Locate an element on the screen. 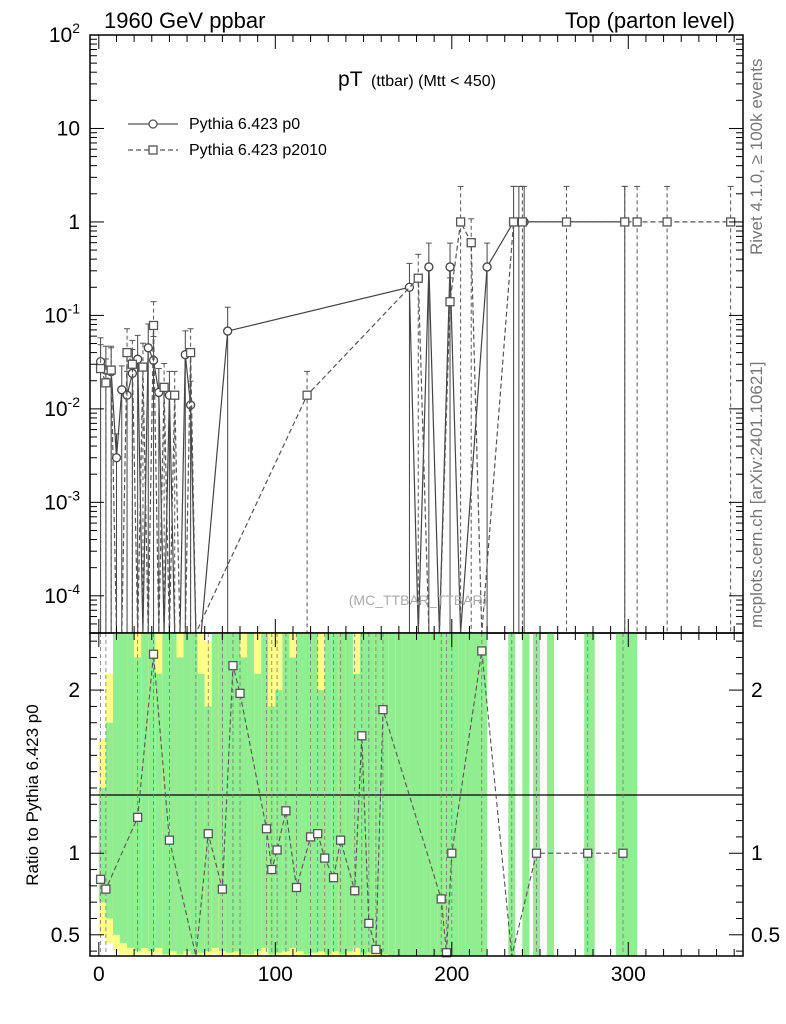 This screenshot has width=786, height=1024. legend-label-p0: Pythia 6.423 p0 is located at coordinates (244, 124).